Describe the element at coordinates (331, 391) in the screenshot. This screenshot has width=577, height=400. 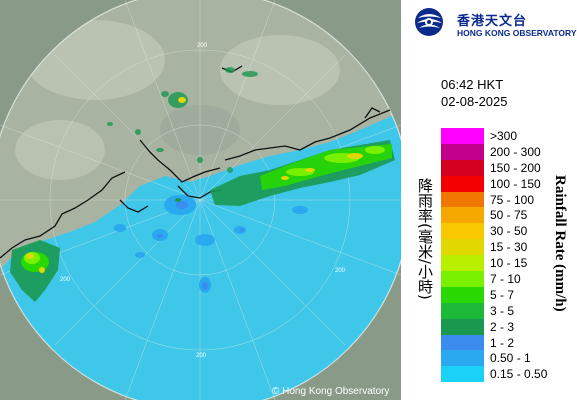
I see `copyright-text: © Hong Kong Observatory` at that location.